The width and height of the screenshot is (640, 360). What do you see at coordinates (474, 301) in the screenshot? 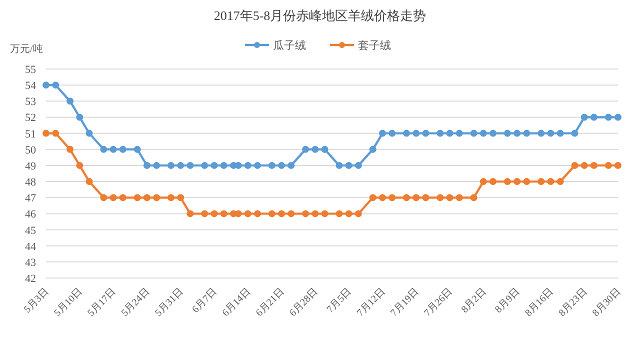
I see `x-tick-label: 8月2日` at bounding box center [474, 301].